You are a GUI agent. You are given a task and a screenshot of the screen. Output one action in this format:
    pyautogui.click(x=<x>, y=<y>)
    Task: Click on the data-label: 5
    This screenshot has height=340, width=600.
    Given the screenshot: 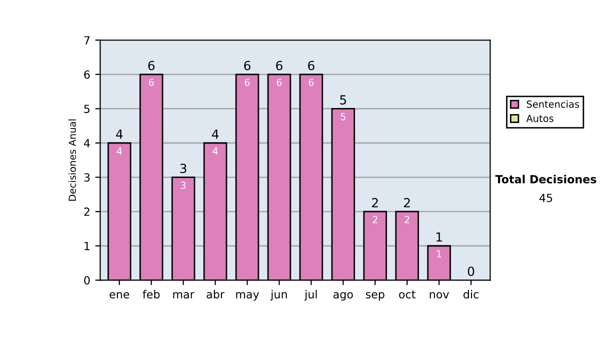 What is the action you would take?
    pyautogui.click(x=343, y=116)
    